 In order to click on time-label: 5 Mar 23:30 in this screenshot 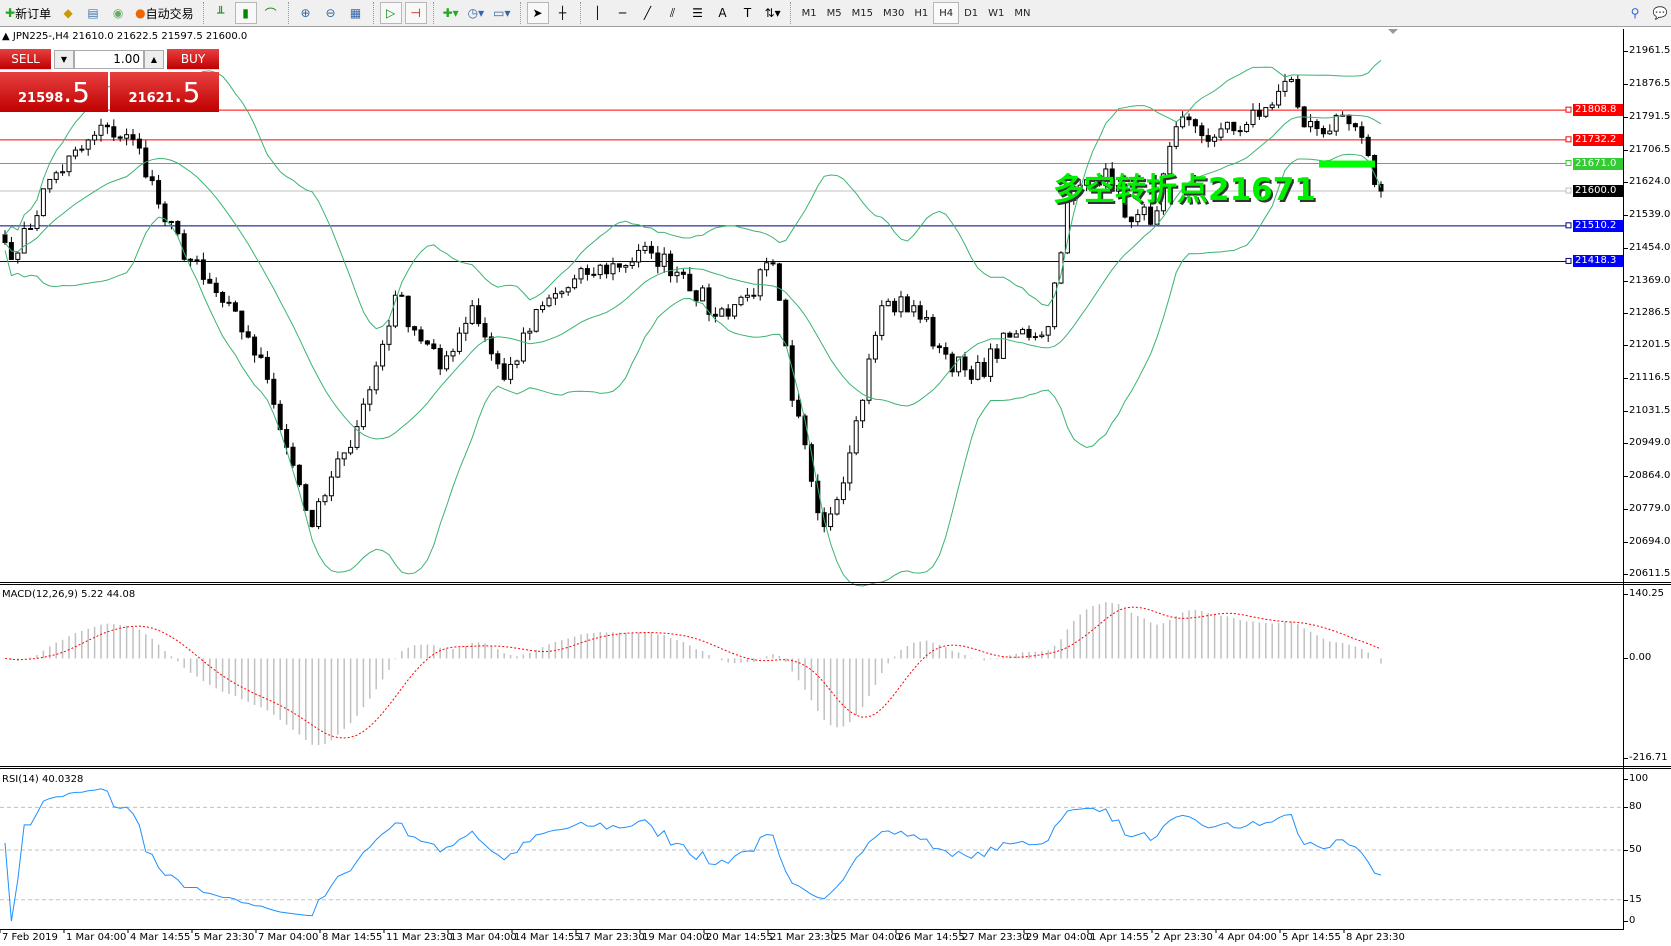, I will do `click(224, 937)`.